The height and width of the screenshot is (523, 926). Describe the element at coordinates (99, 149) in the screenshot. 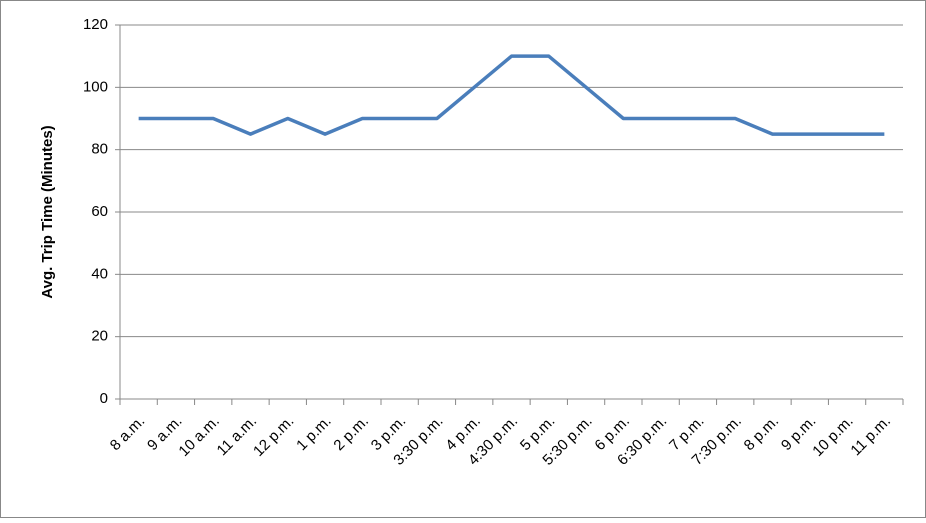

I see `y-tick-label: 80` at that location.